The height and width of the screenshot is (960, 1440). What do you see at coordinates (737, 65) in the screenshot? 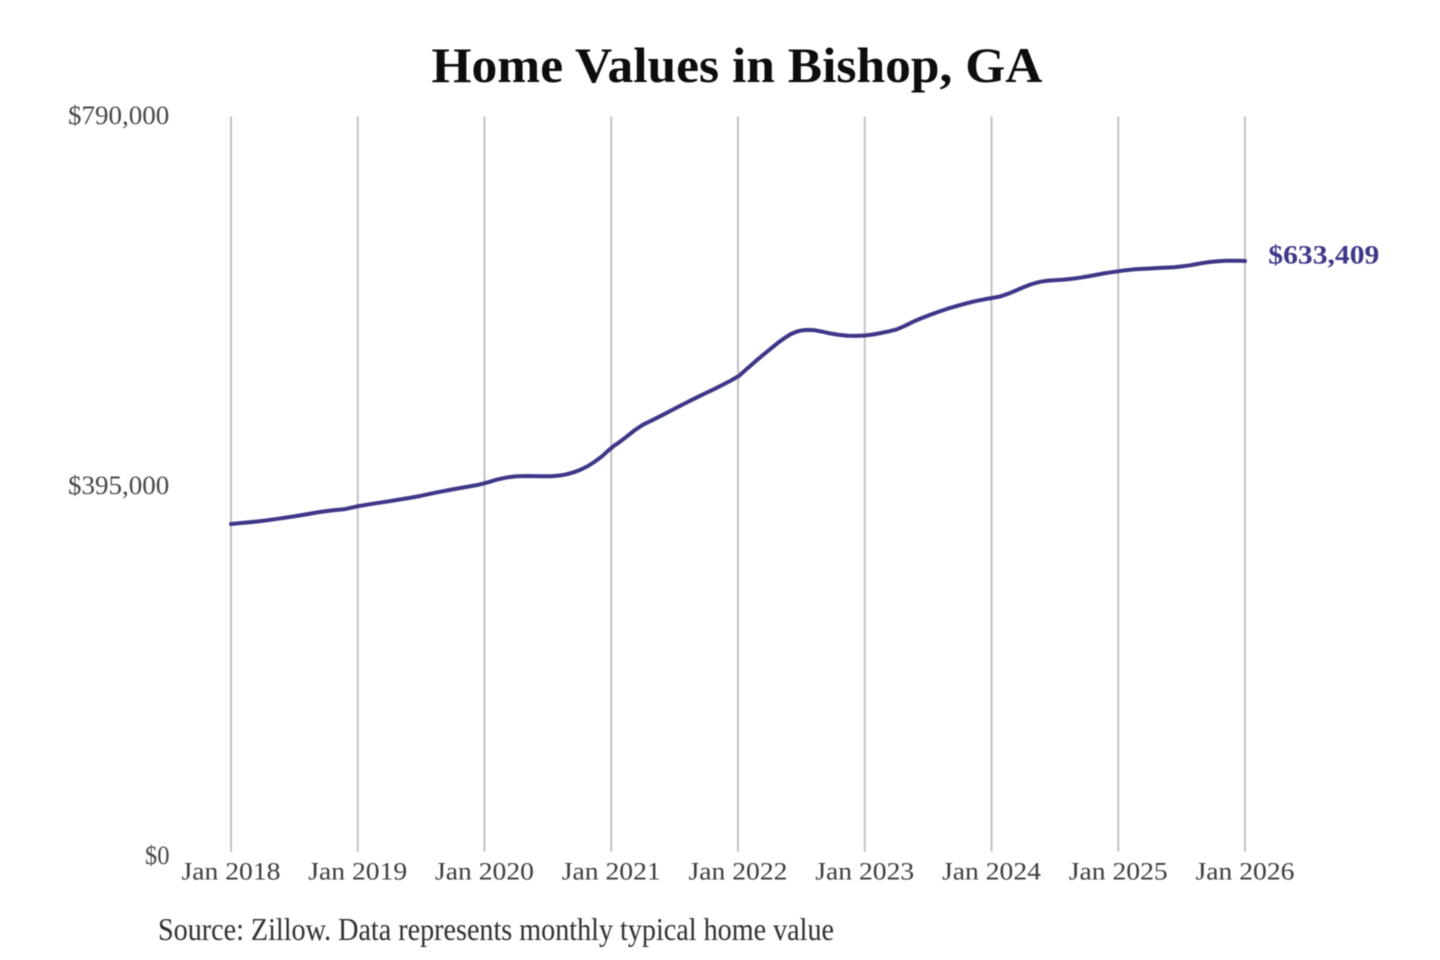
I see `svg-text: Home Values in Bishop, GA` at bounding box center [737, 65].